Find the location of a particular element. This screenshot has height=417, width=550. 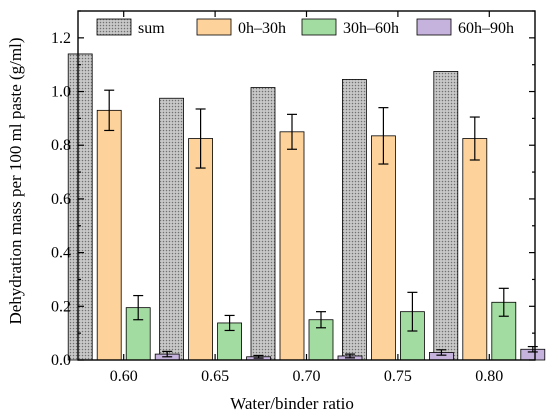

legend-swatch-60h–90h is located at coordinates (434, 27).